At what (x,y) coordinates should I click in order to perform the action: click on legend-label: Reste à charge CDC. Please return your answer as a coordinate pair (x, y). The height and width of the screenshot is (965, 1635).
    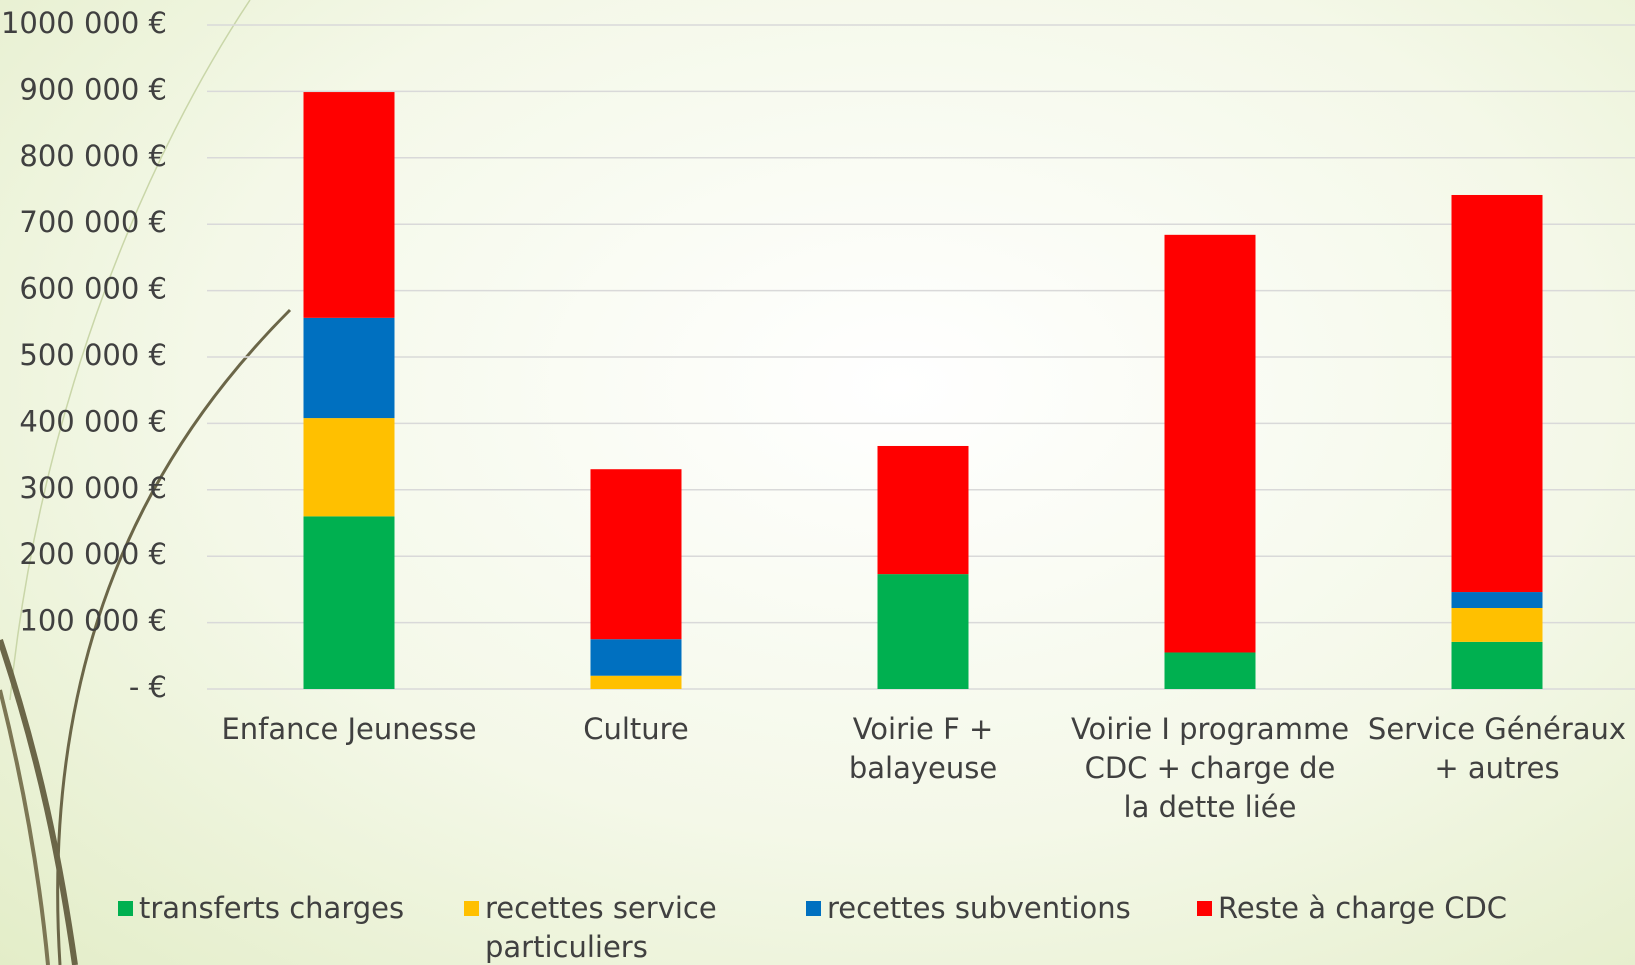
    Looking at the image, I should click on (1363, 908).